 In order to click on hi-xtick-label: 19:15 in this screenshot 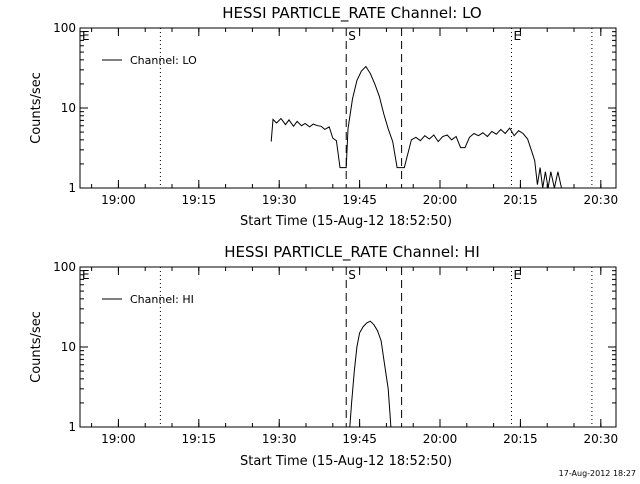, I will do `click(199, 439)`.